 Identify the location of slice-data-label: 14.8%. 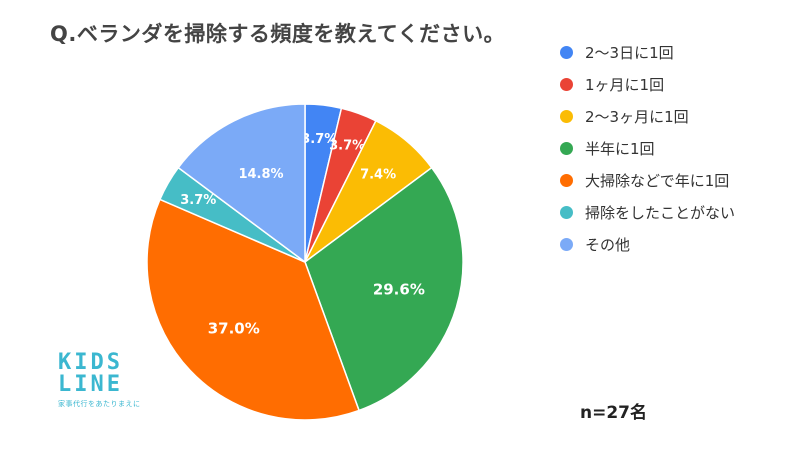
(260, 174).